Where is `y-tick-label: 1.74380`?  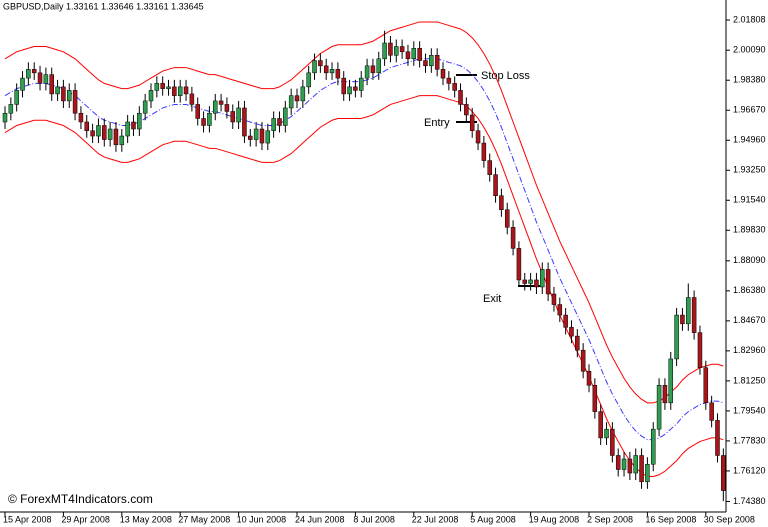
y-tick-label: 1.74380 is located at coordinates (749, 501).